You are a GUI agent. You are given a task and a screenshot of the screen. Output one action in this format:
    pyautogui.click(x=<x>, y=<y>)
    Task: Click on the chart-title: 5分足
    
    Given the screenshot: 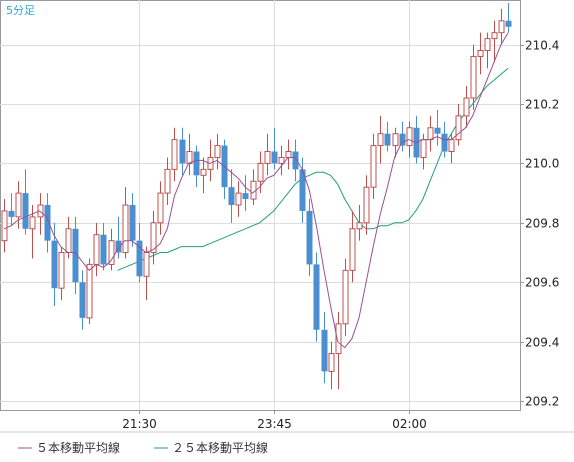 What is the action you would take?
    pyautogui.click(x=20, y=10)
    